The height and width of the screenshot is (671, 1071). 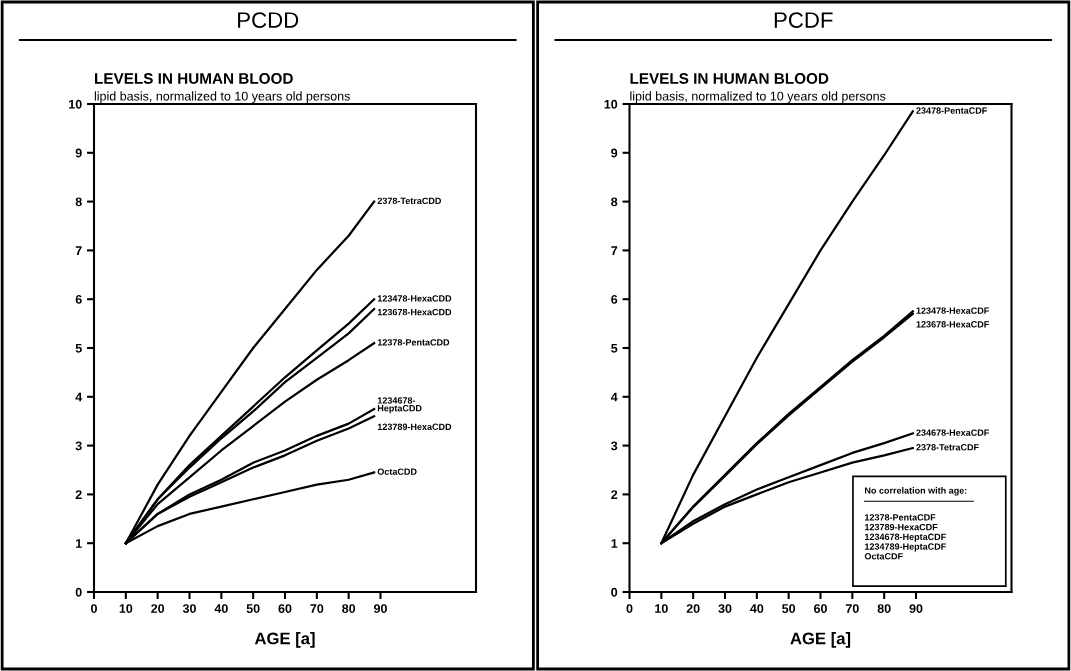 I want to click on series-label: OctaCDD, so click(x=397, y=471).